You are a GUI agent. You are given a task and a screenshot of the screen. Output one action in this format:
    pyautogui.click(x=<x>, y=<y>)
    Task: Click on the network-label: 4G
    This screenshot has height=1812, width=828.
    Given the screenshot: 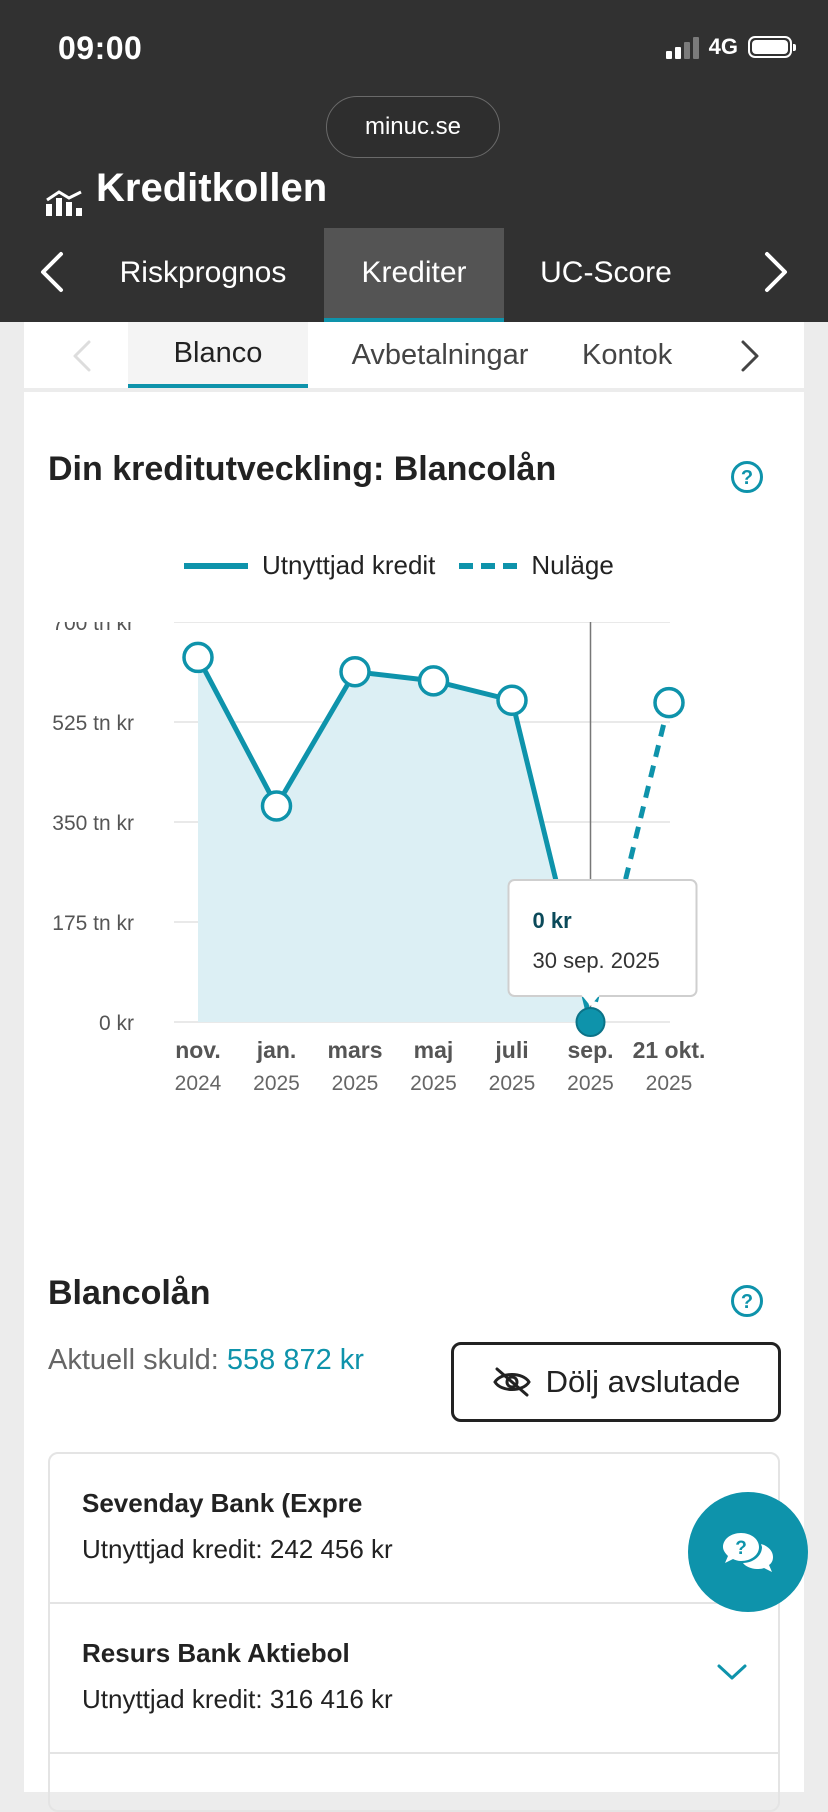 What is the action you would take?
    pyautogui.click(x=723, y=46)
    